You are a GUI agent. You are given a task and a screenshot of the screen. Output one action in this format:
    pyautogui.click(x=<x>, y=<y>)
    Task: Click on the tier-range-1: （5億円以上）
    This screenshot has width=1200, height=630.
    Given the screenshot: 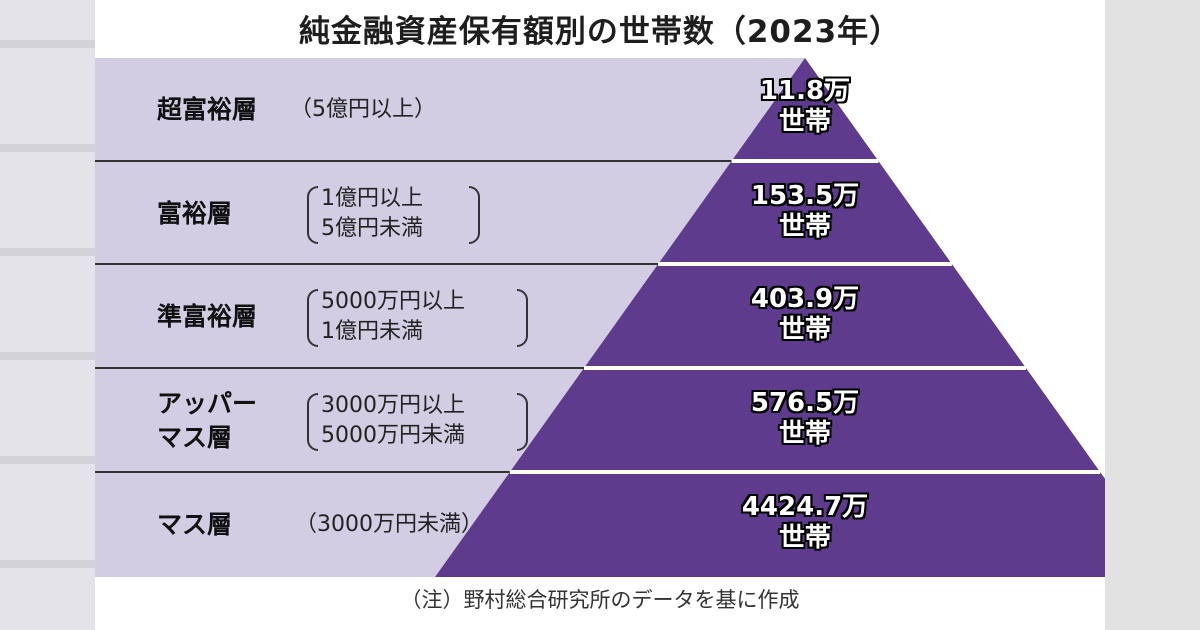 What is the action you would take?
    pyautogui.click(x=363, y=110)
    